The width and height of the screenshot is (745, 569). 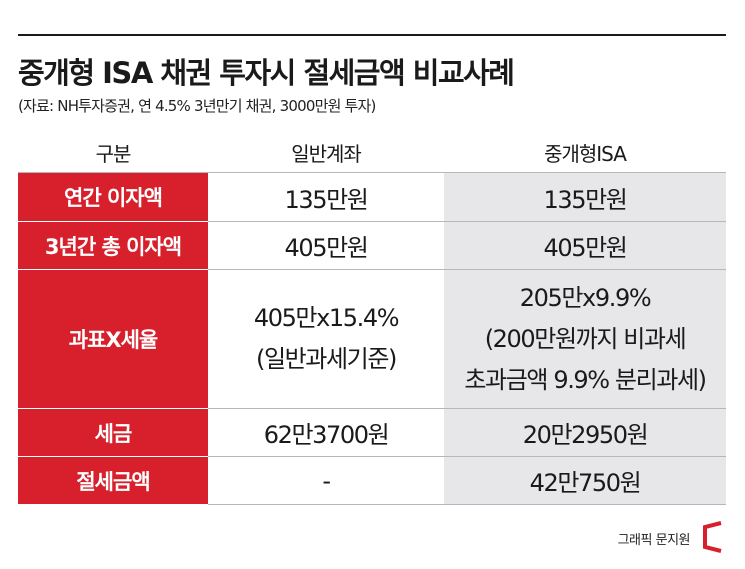 I want to click on isa-value: 205만x9.9% (200만원까지 비과세 초과금액 9.9% 분리과세), so click(x=585, y=339).